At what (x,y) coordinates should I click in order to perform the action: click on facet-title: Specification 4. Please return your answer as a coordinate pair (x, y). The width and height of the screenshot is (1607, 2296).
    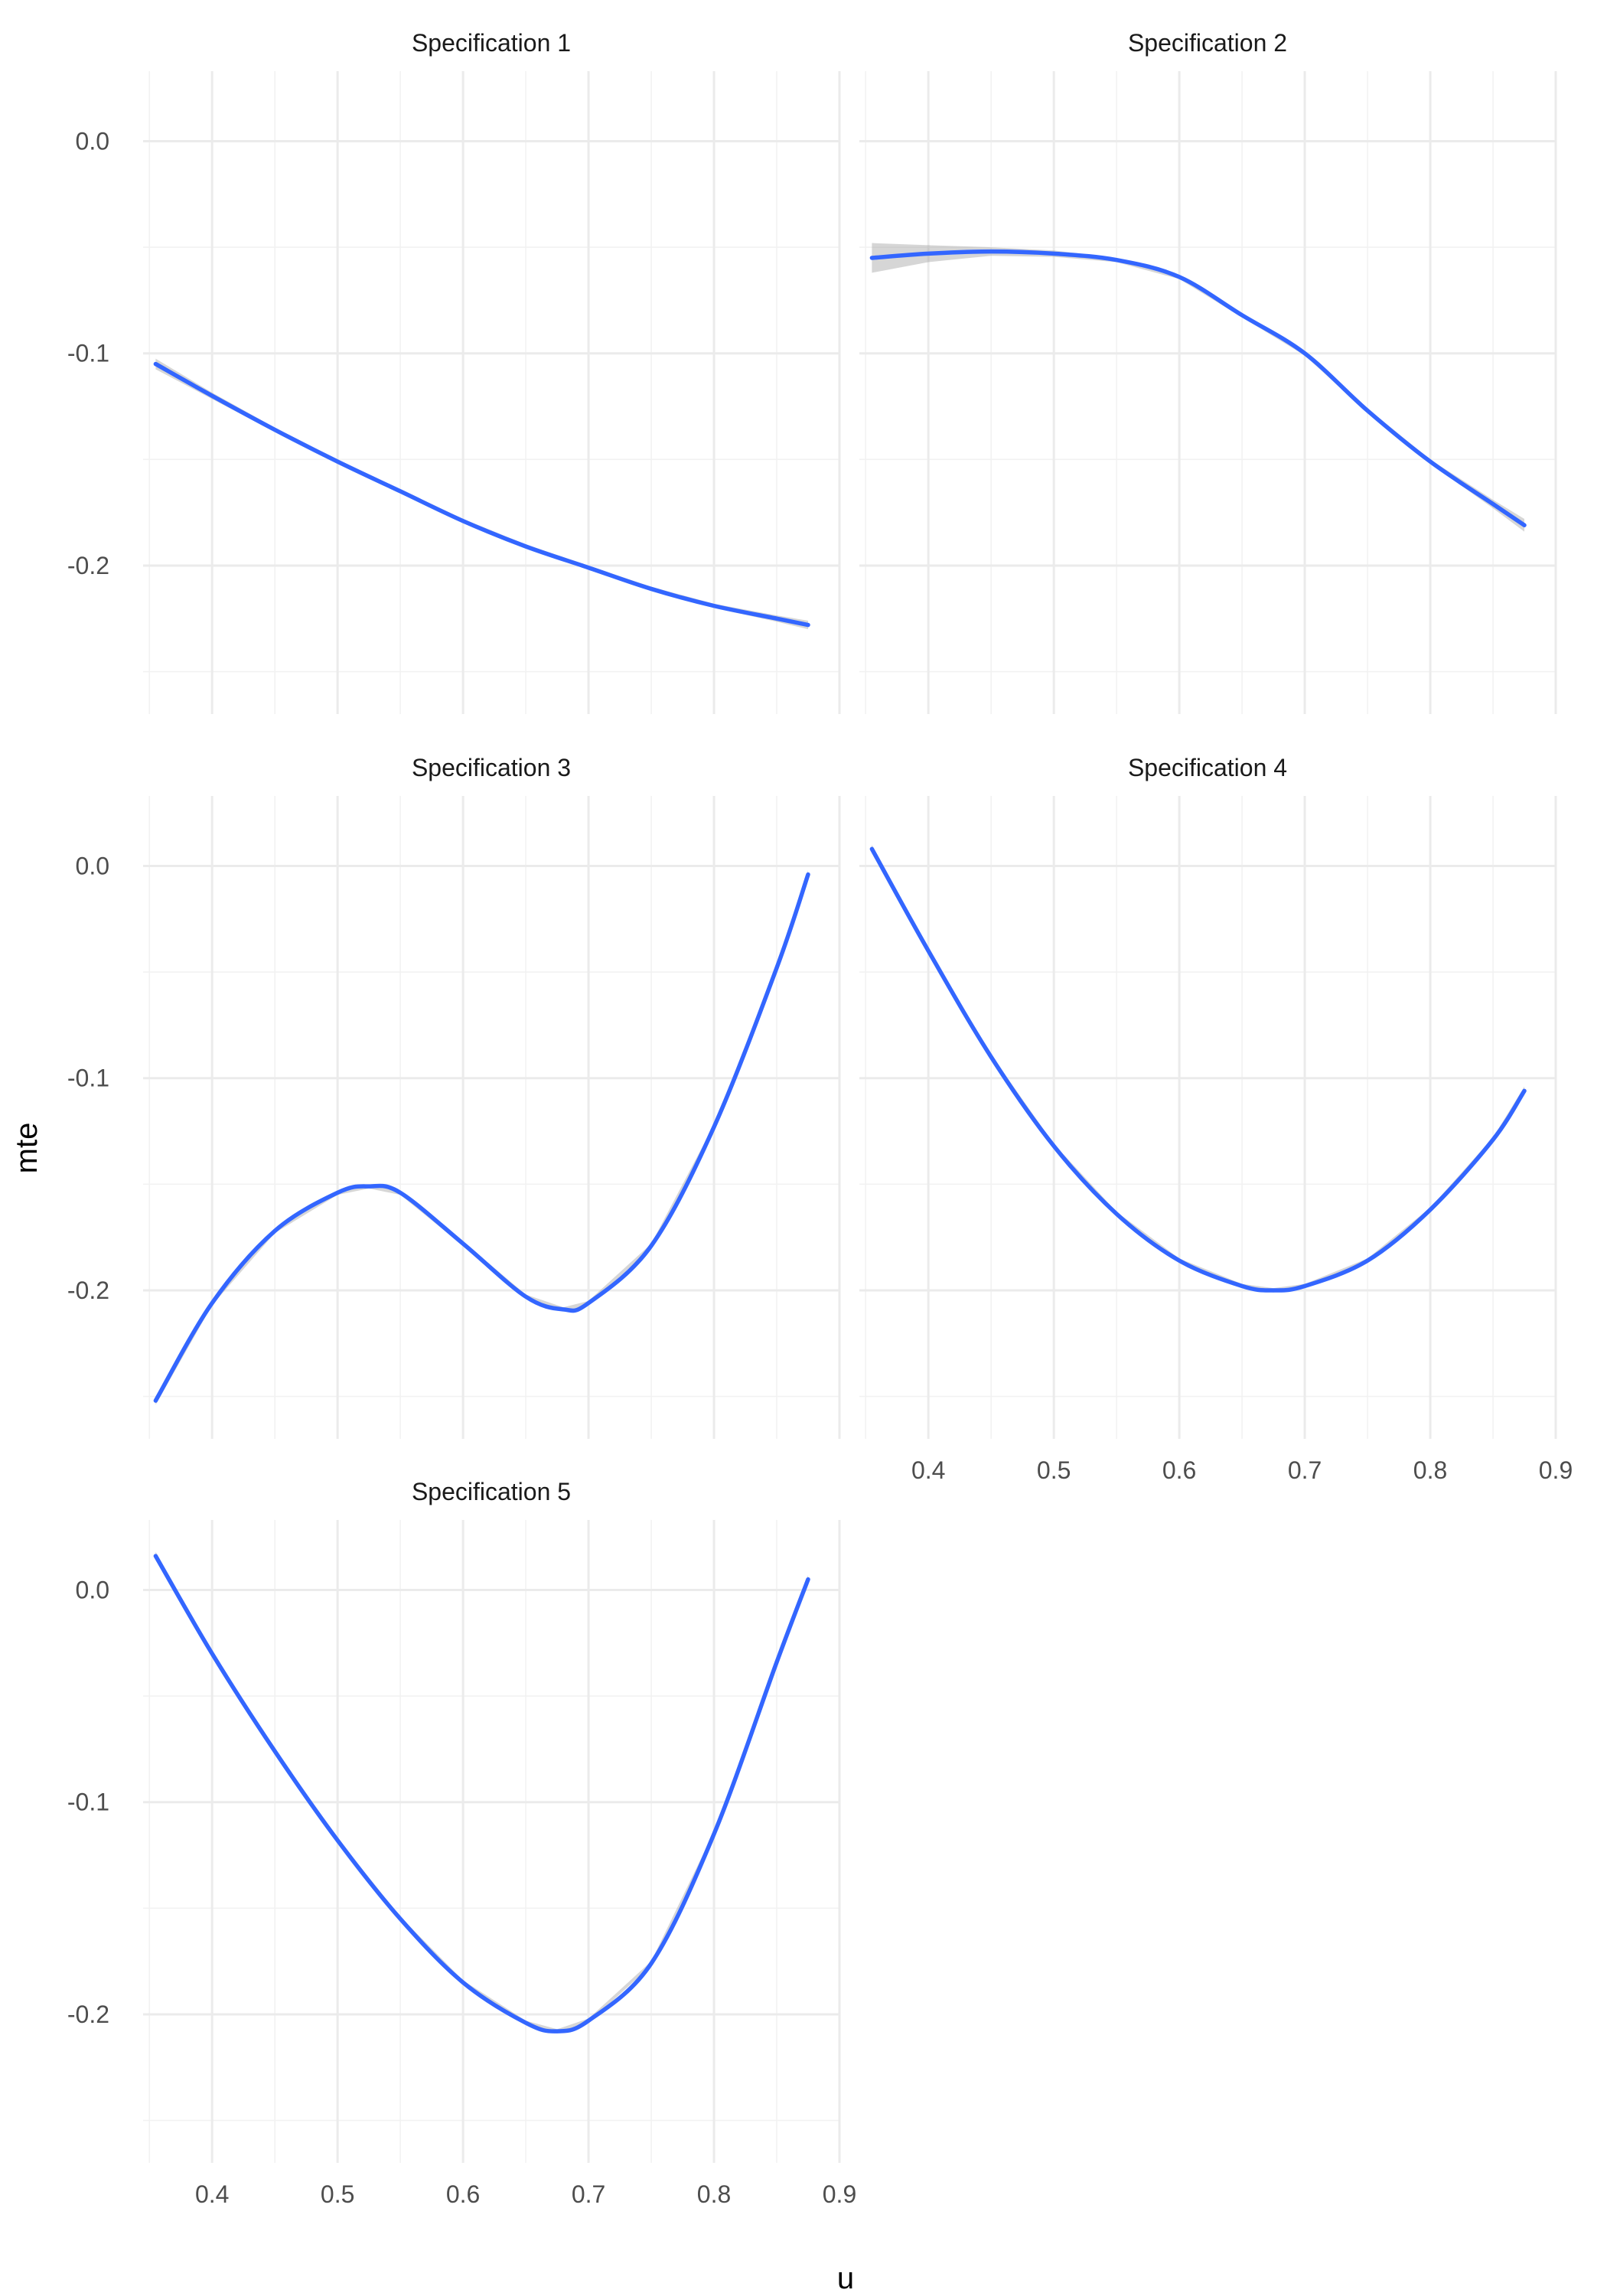
    Looking at the image, I should click on (1207, 767).